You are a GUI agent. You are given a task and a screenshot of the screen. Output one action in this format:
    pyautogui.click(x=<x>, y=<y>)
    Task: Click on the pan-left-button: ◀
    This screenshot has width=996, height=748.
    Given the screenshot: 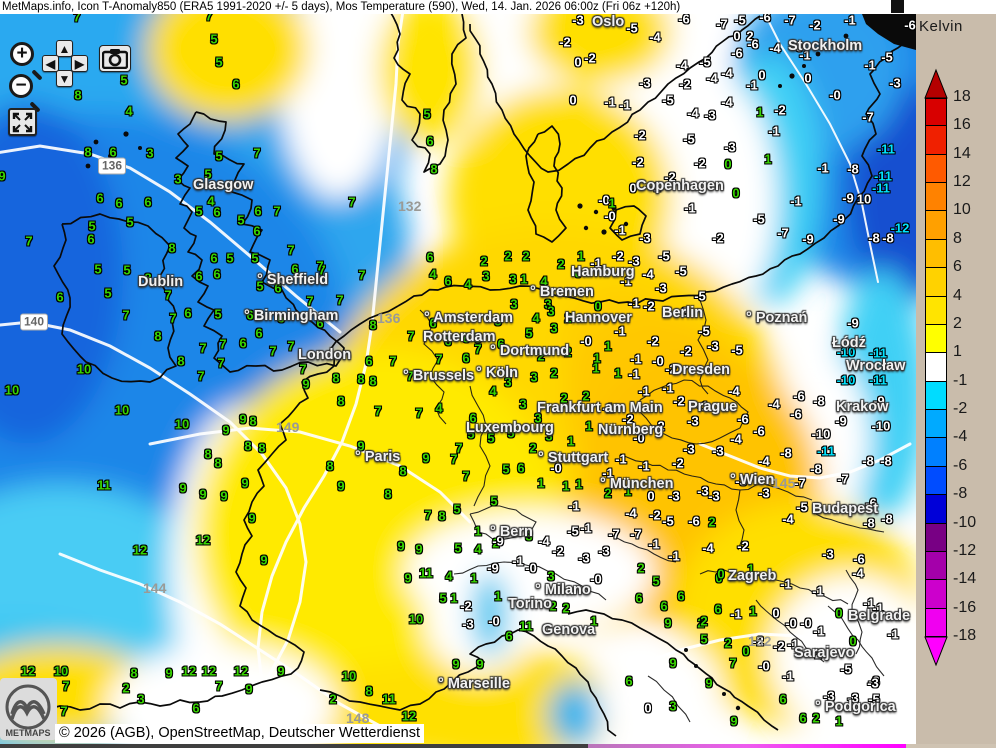 What is the action you would take?
    pyautogui.click(x=50, y=63)
    